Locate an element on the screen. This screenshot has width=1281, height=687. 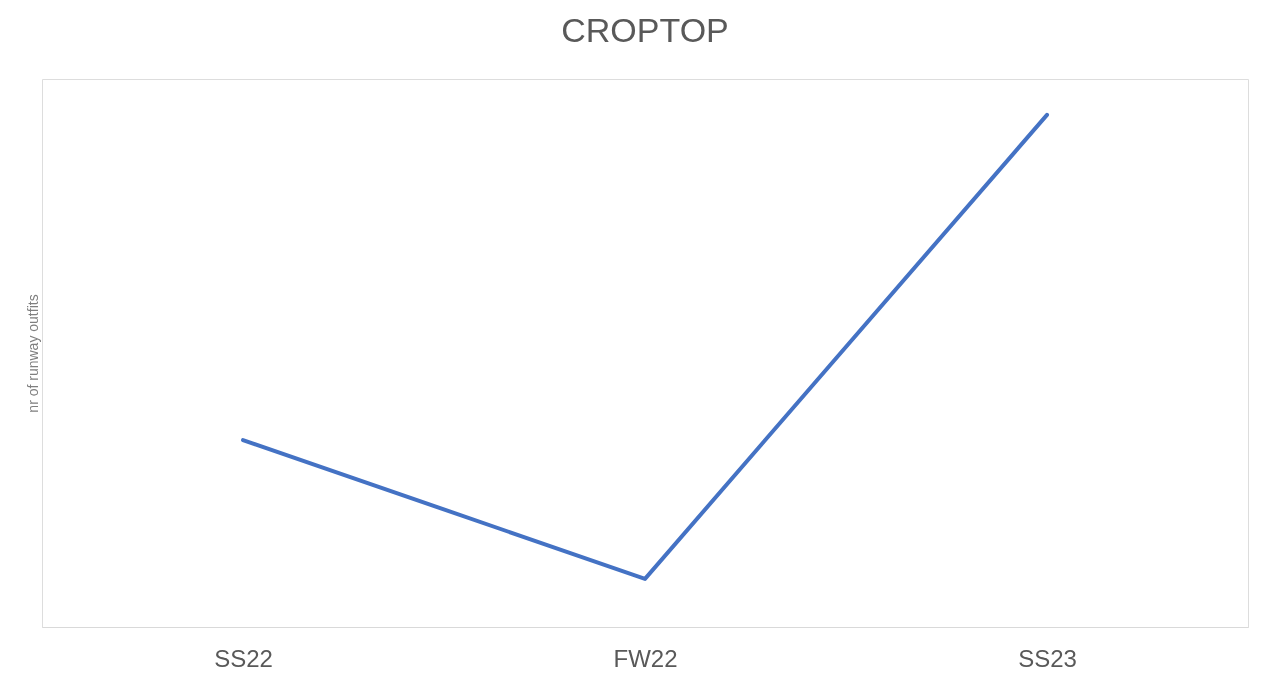
chart-title: CROPTOP is located at coordinates (645, 30).